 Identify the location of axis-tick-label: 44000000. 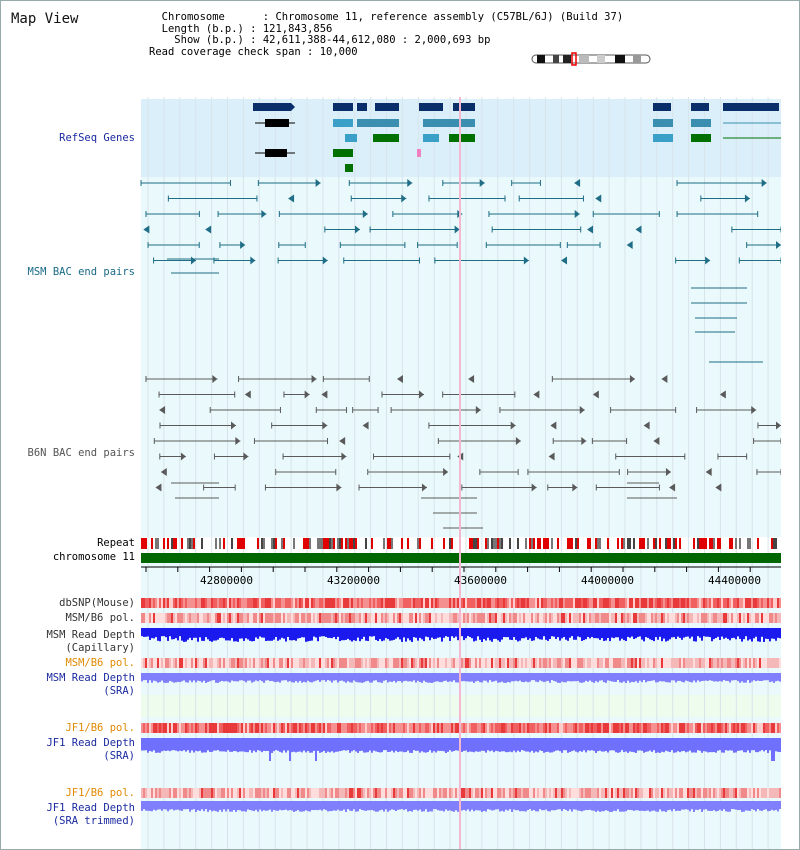
(607, 580).